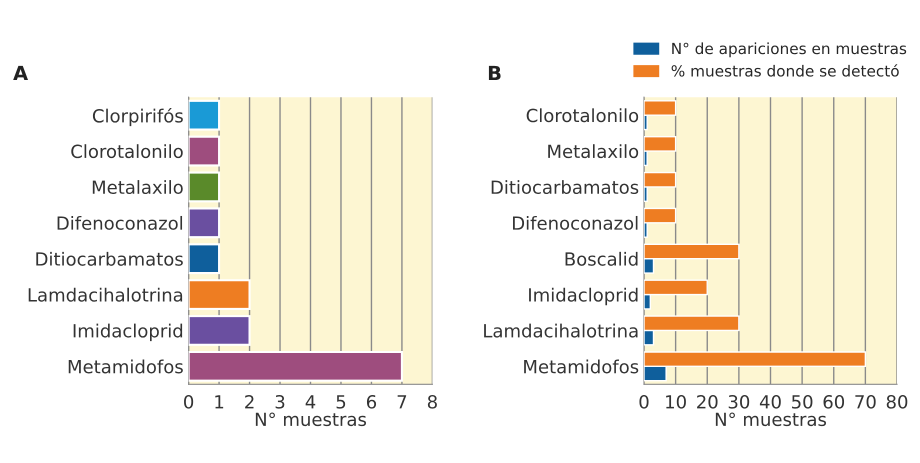 This screenshot has height=463, width=920. I want to click on legend-label: % muestras donde se detectó, so click(785, 70).